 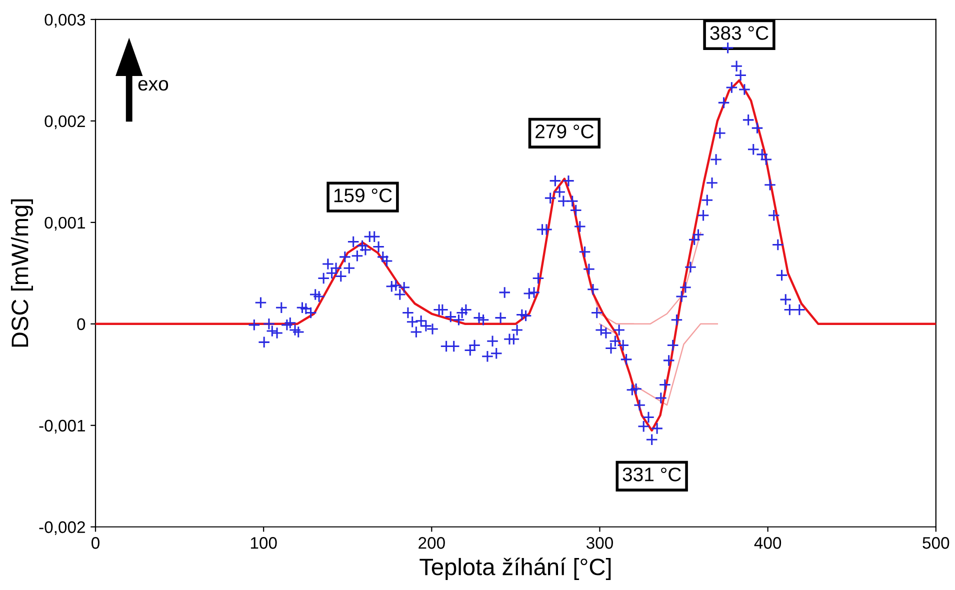 I want to click on annotation: 383 °C, so click(x=739, y=33).